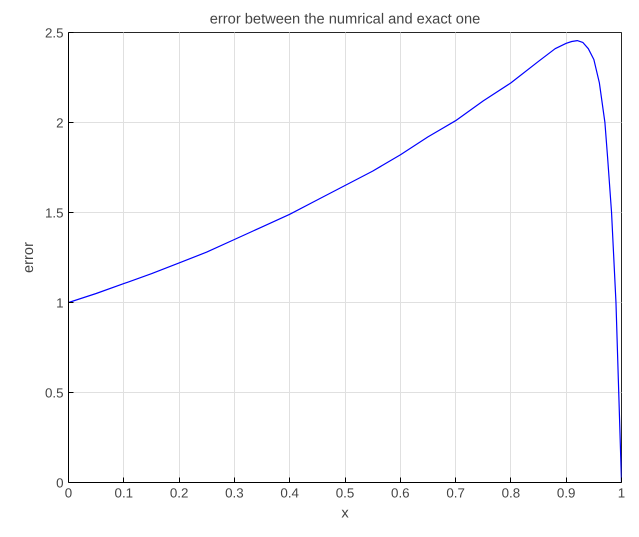 Image resolution: width=639 pixels, height=537 pixels. I want to click on y-tick-label: 1, so click(60, 303).